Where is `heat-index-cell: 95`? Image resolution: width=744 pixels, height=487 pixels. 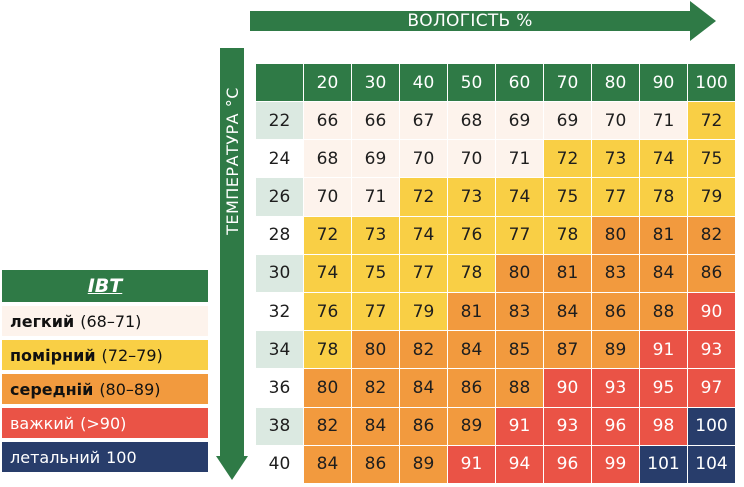
heat-index-cell: 95 is located at coordinates (664, 388).